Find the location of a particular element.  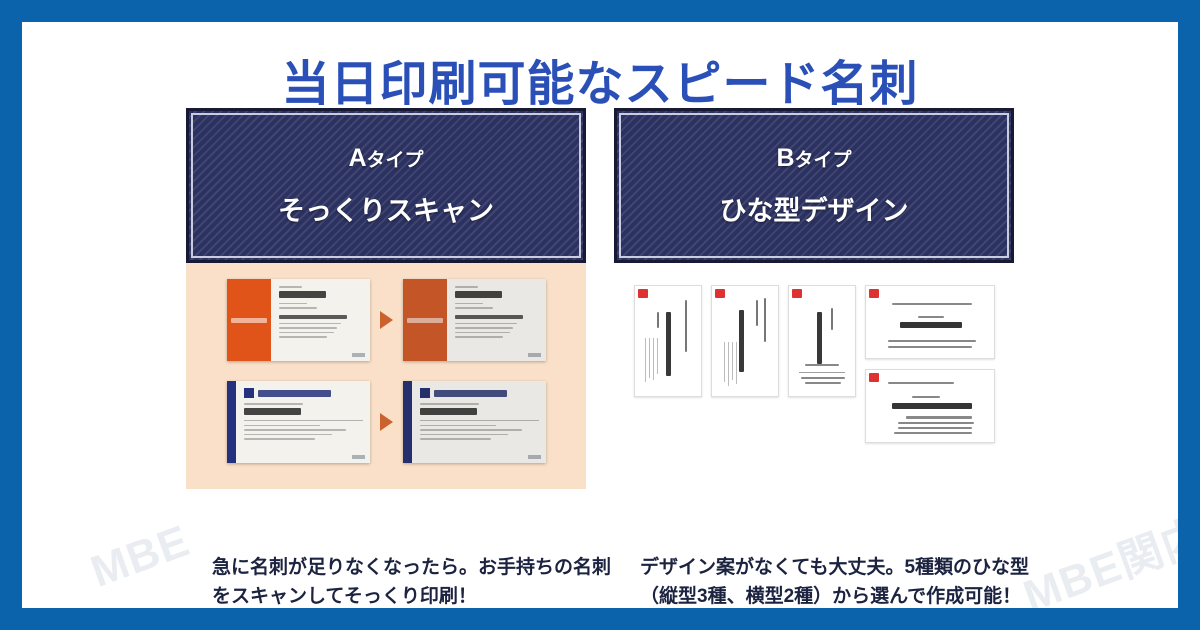

card-orange-panel-copy is located at coordinates (424, 320).